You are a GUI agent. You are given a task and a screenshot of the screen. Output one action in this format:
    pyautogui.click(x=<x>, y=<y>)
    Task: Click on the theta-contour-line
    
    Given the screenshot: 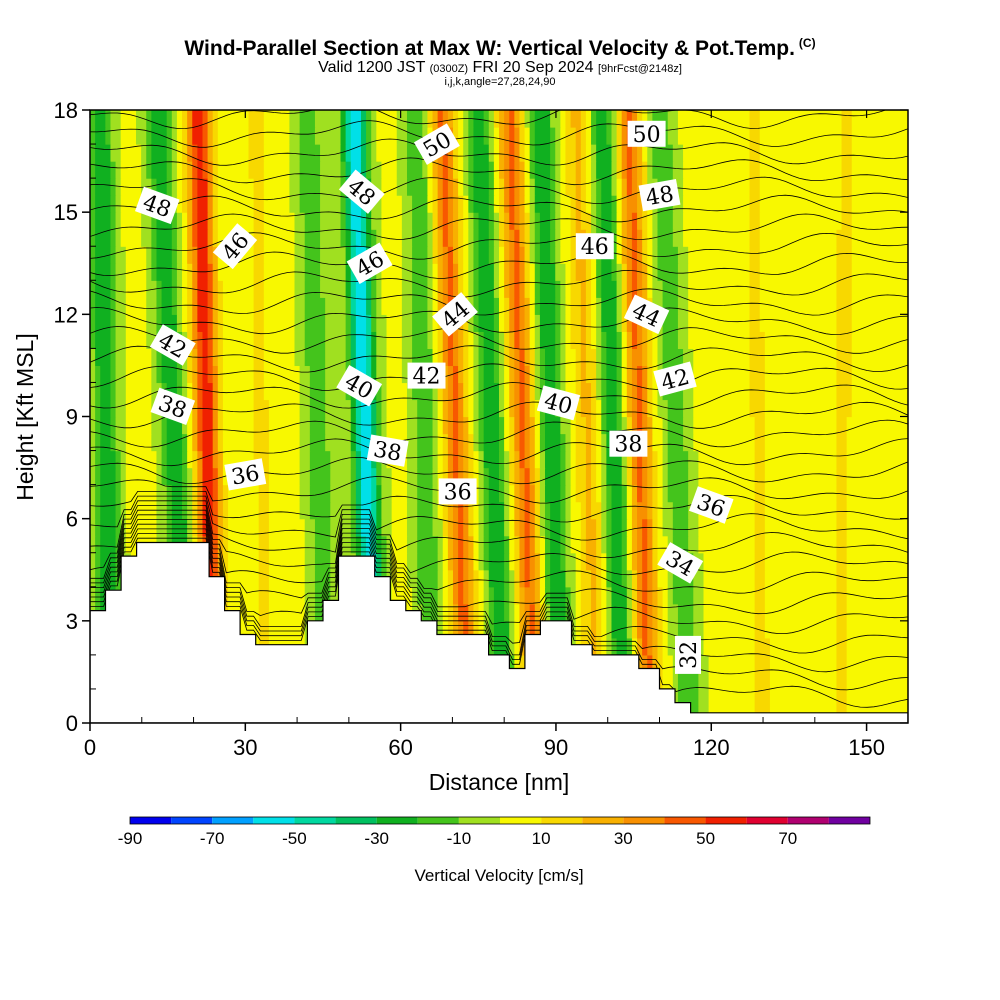 What is the action you would take?
    pyautogui.click(x=499, y=190)
    